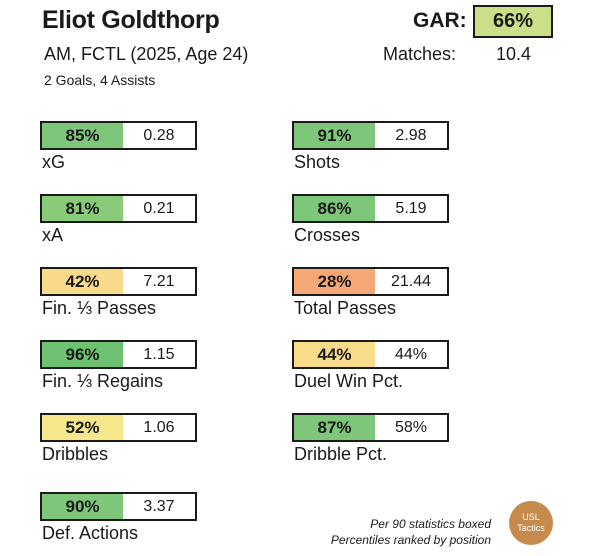  What do you see at coordinates (412, 135) in the screenshot?
I see `value-box: 2.98` at bounding box center [412, 135].